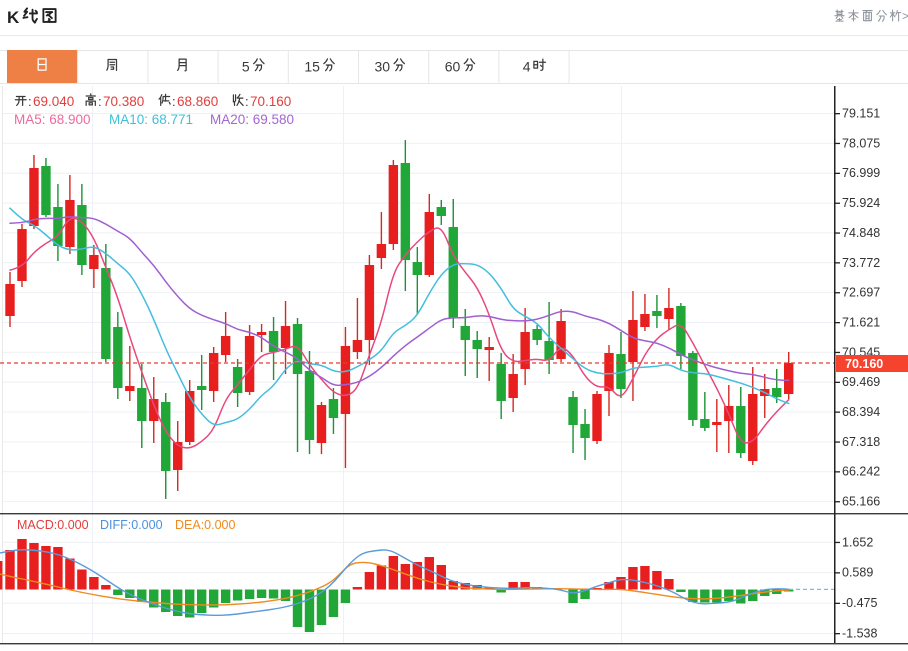  I want to click on svg-text: 73.772, so click(861, 263).